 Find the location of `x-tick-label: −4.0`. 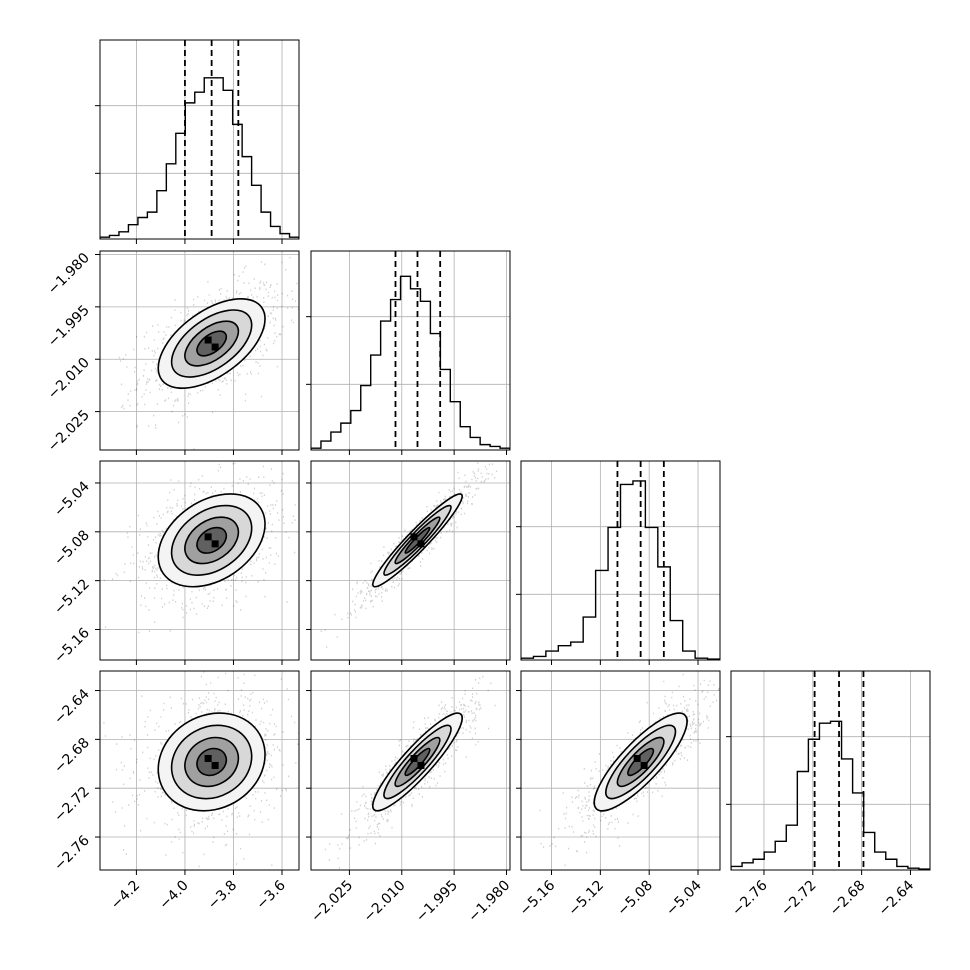

x-tick-label: −4.0 is located at coordinates (173, 895).